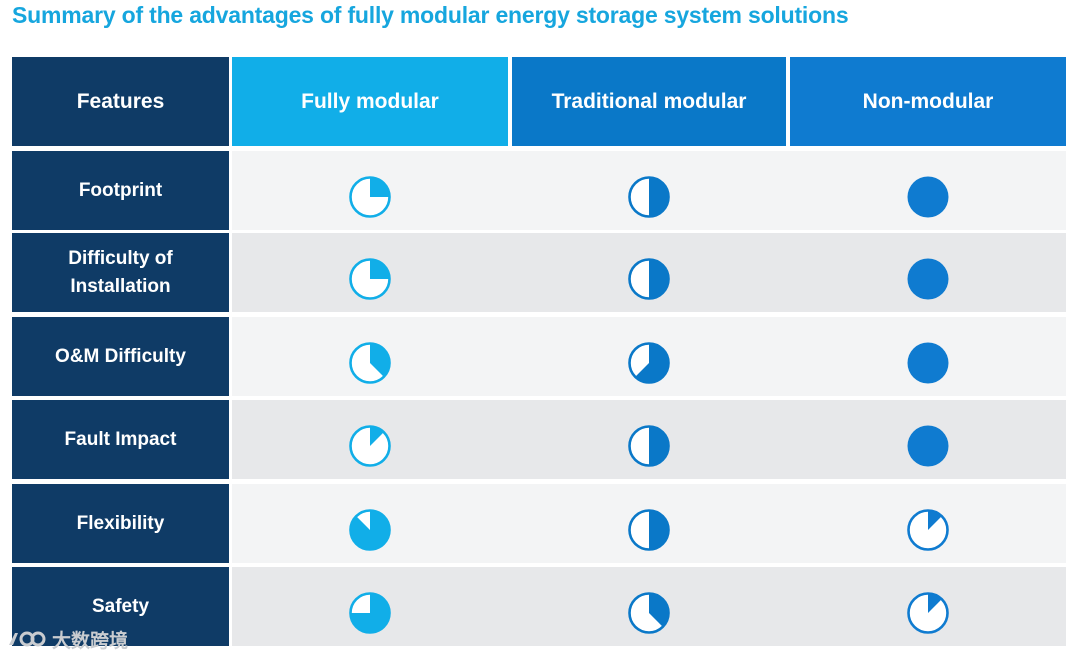  I want to click on feature-label: Flexibility, so click(120, 523).